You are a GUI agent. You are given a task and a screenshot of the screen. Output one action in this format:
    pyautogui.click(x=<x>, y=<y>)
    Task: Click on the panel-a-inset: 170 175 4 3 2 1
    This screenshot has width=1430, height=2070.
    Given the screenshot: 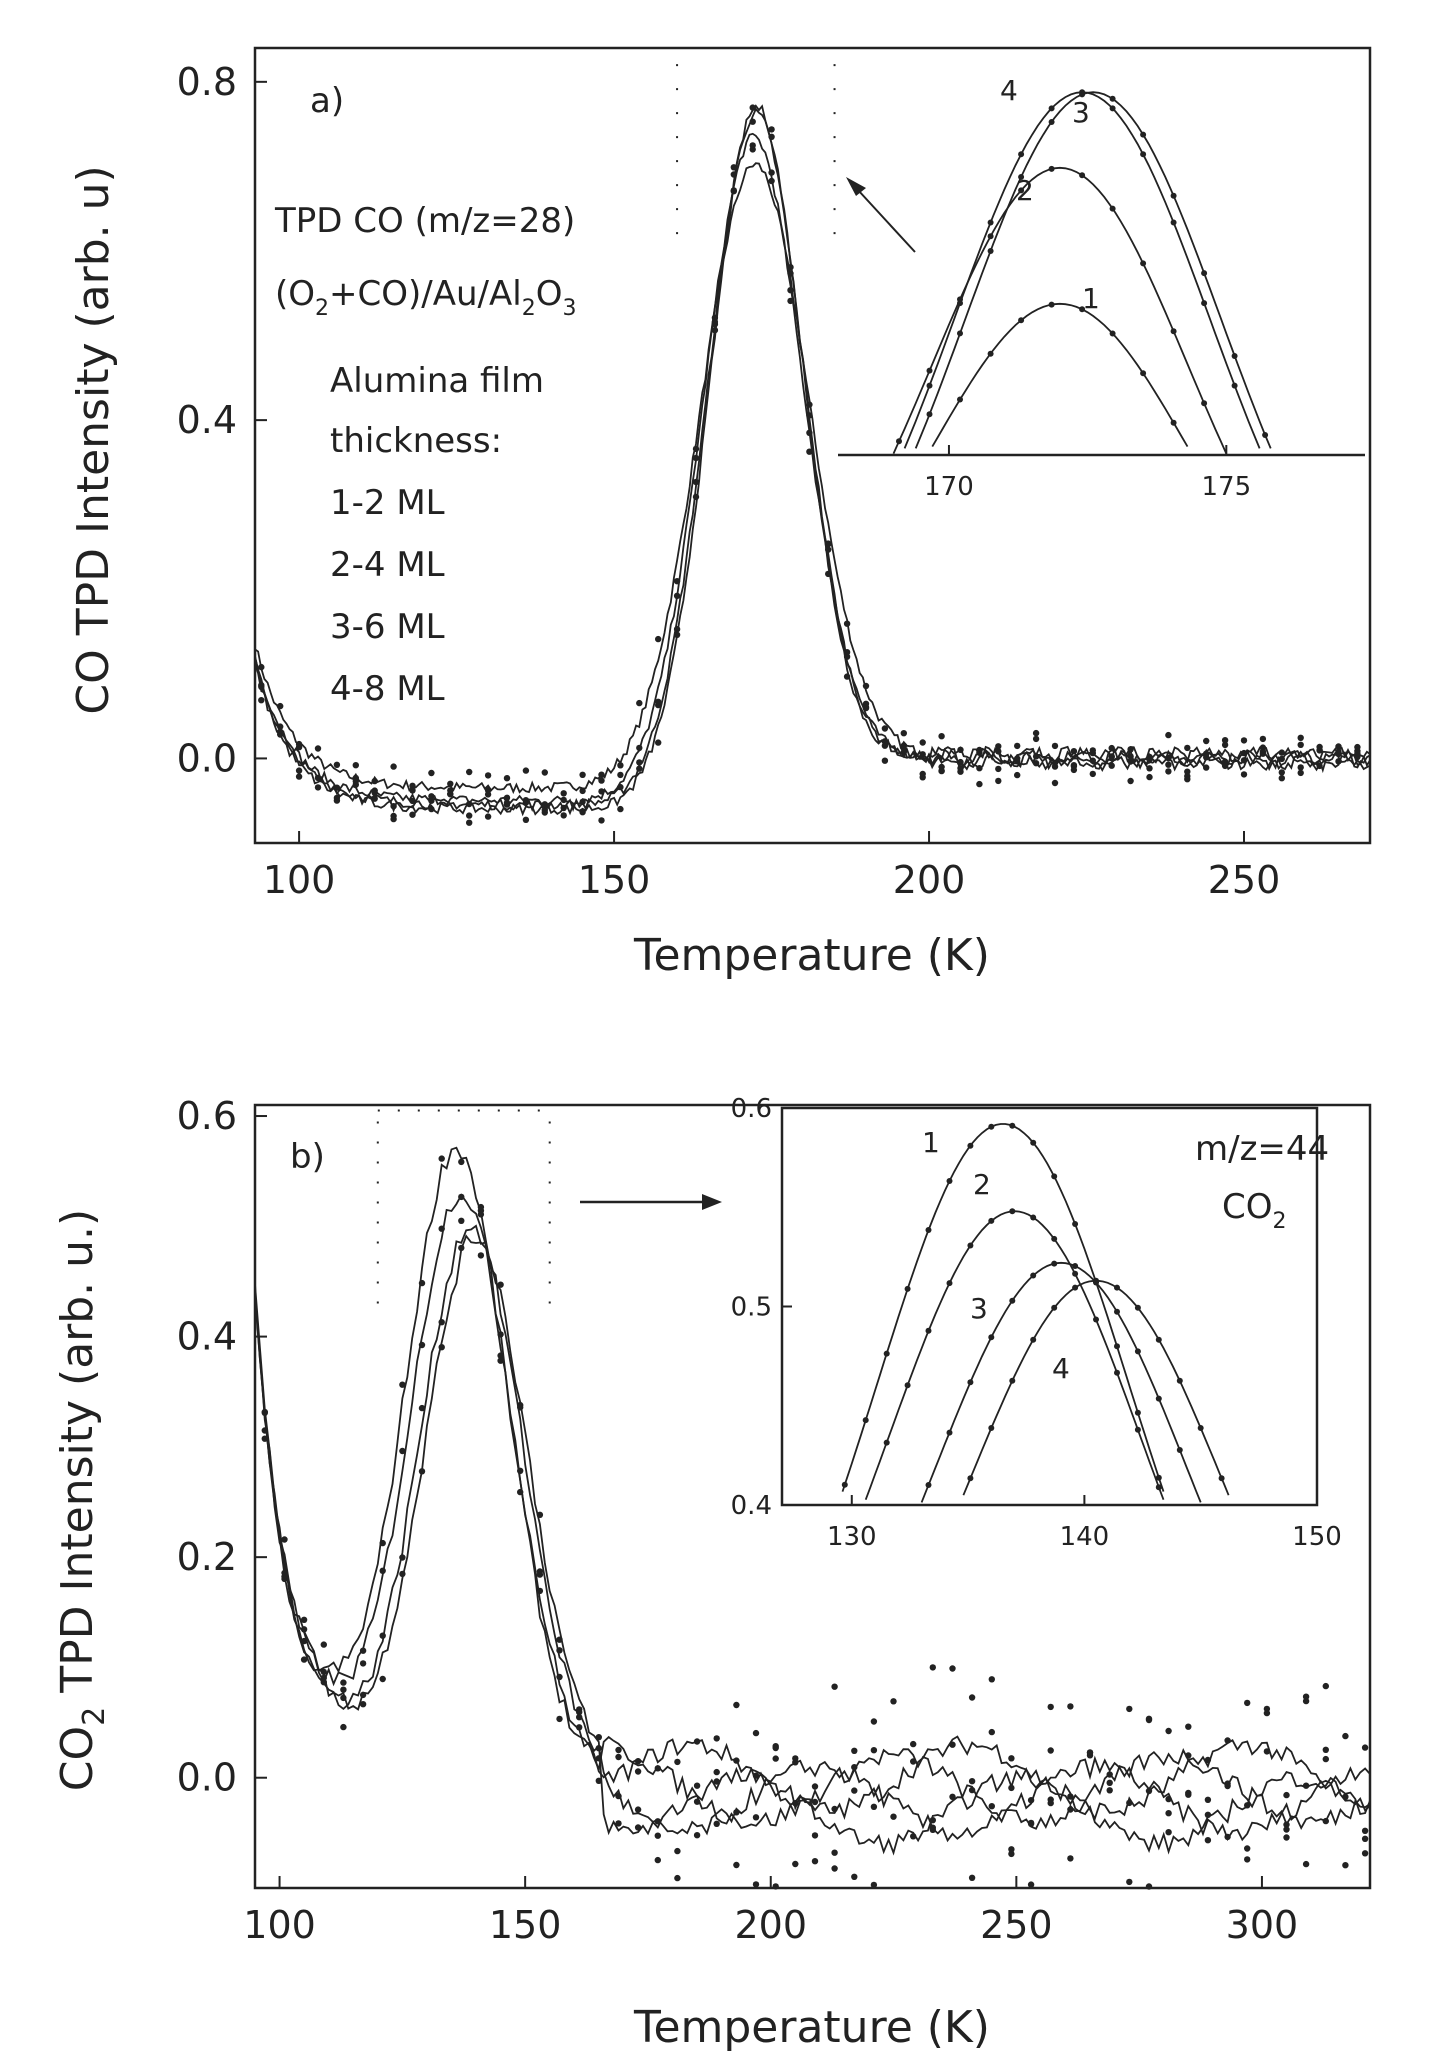 What is the action you would take?
    pyautogui.click(x=1101, y=288)
    